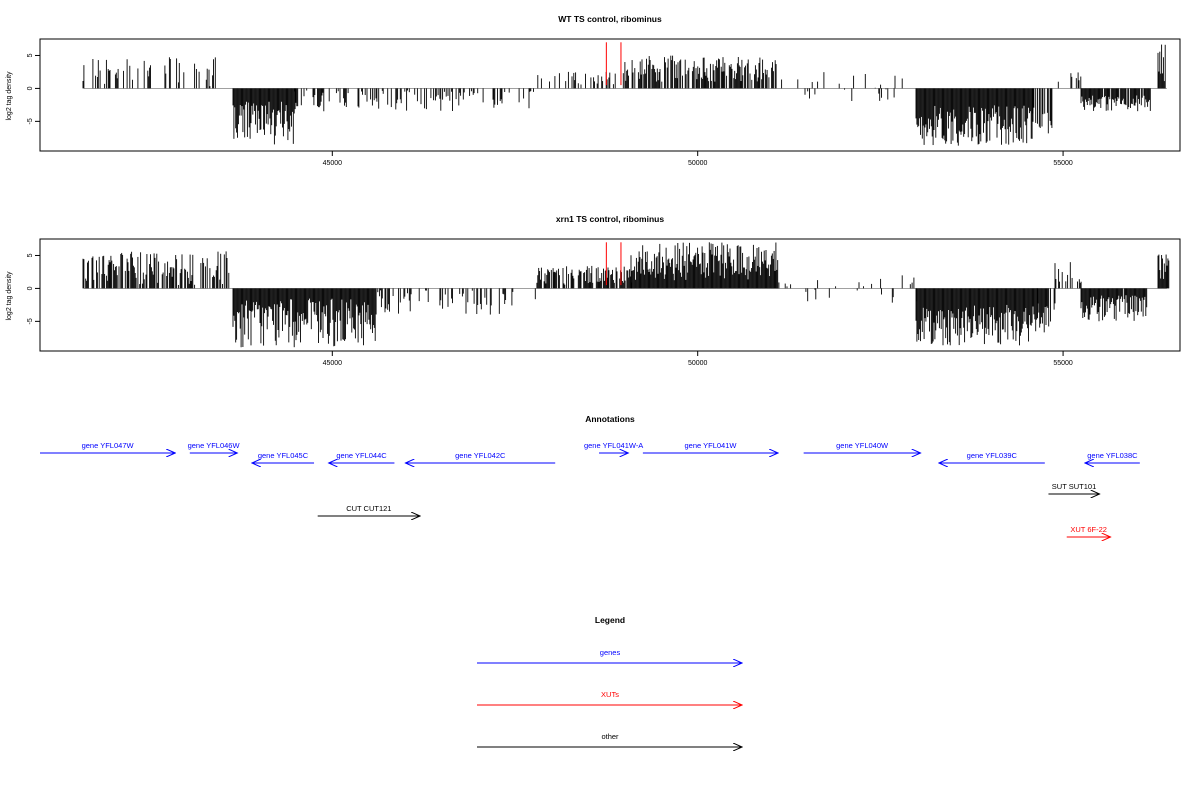  I want to click on legend-entry: XUTs, so click(609, 697).